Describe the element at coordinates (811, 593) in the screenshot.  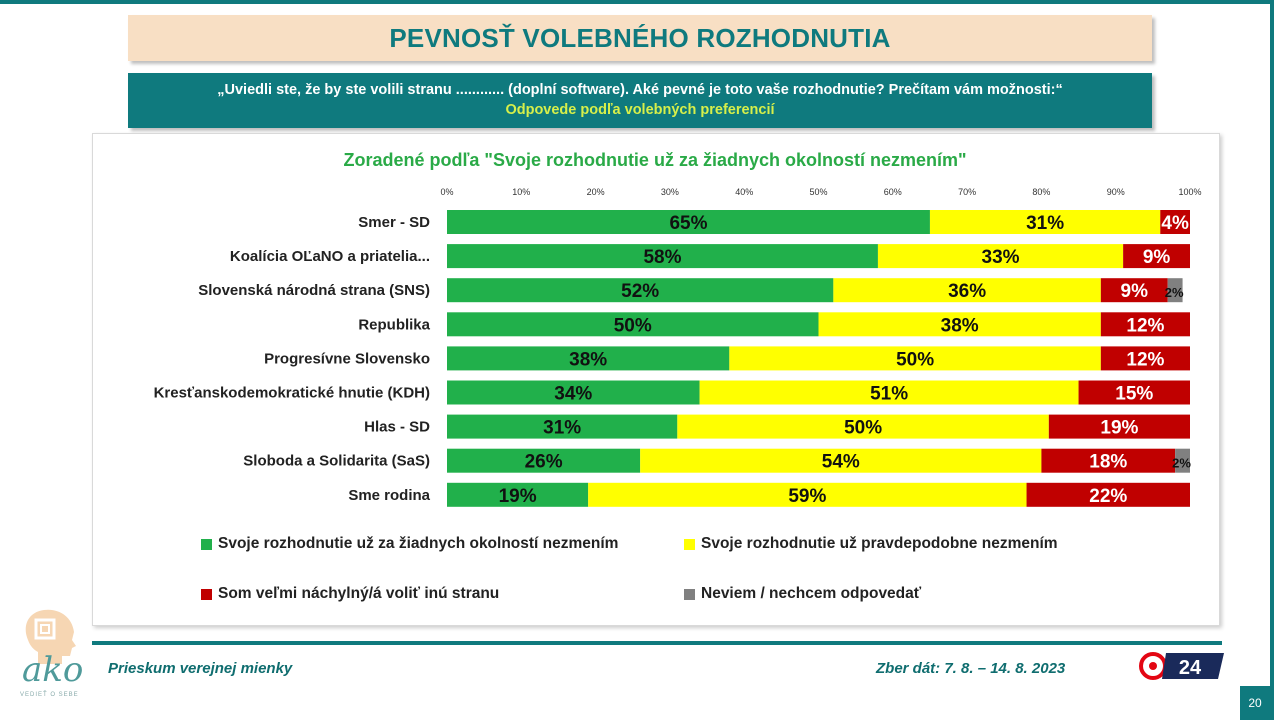
I see `legend-label-gray: Neviem / nechcem odpovedať` at that location.